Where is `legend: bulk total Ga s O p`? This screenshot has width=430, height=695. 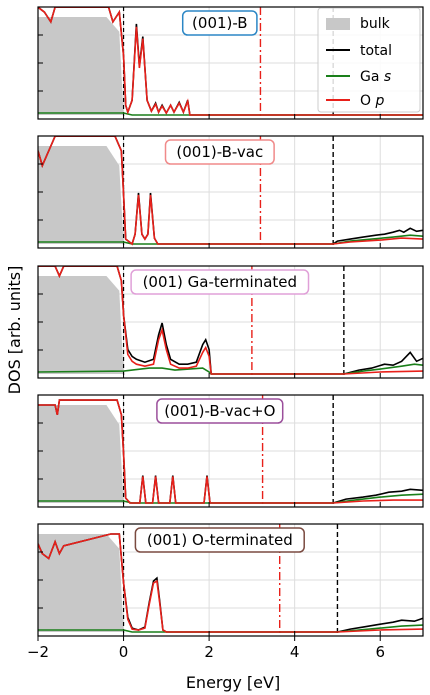
legend: bulk total Ga s O p is located at coordinates (369, 60).